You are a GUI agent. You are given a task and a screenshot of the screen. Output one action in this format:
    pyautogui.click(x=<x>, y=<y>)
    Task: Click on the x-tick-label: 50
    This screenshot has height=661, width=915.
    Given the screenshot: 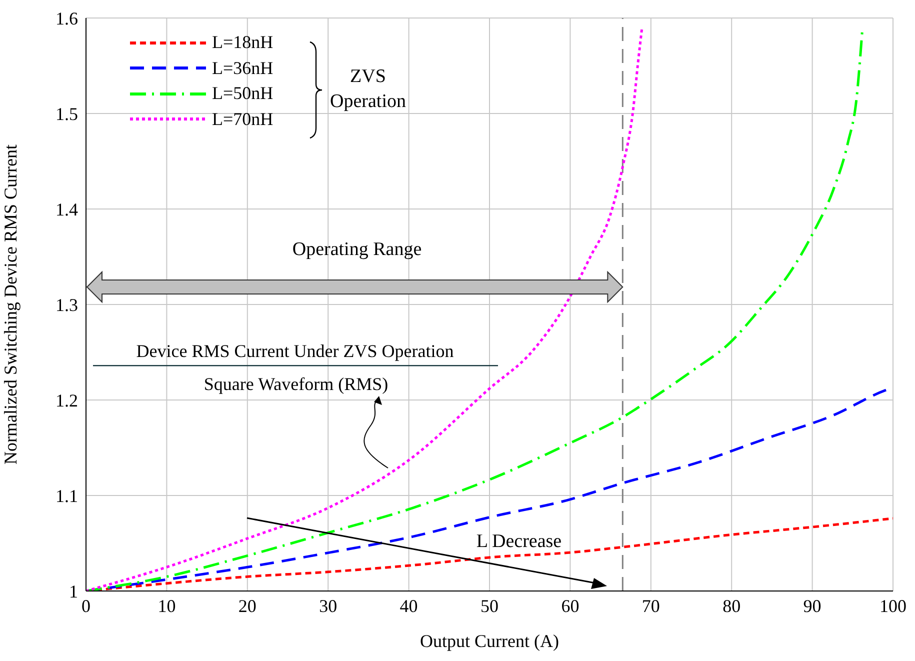 What is the action you would take?
    pyautogui.click(x=489, y=606)
    